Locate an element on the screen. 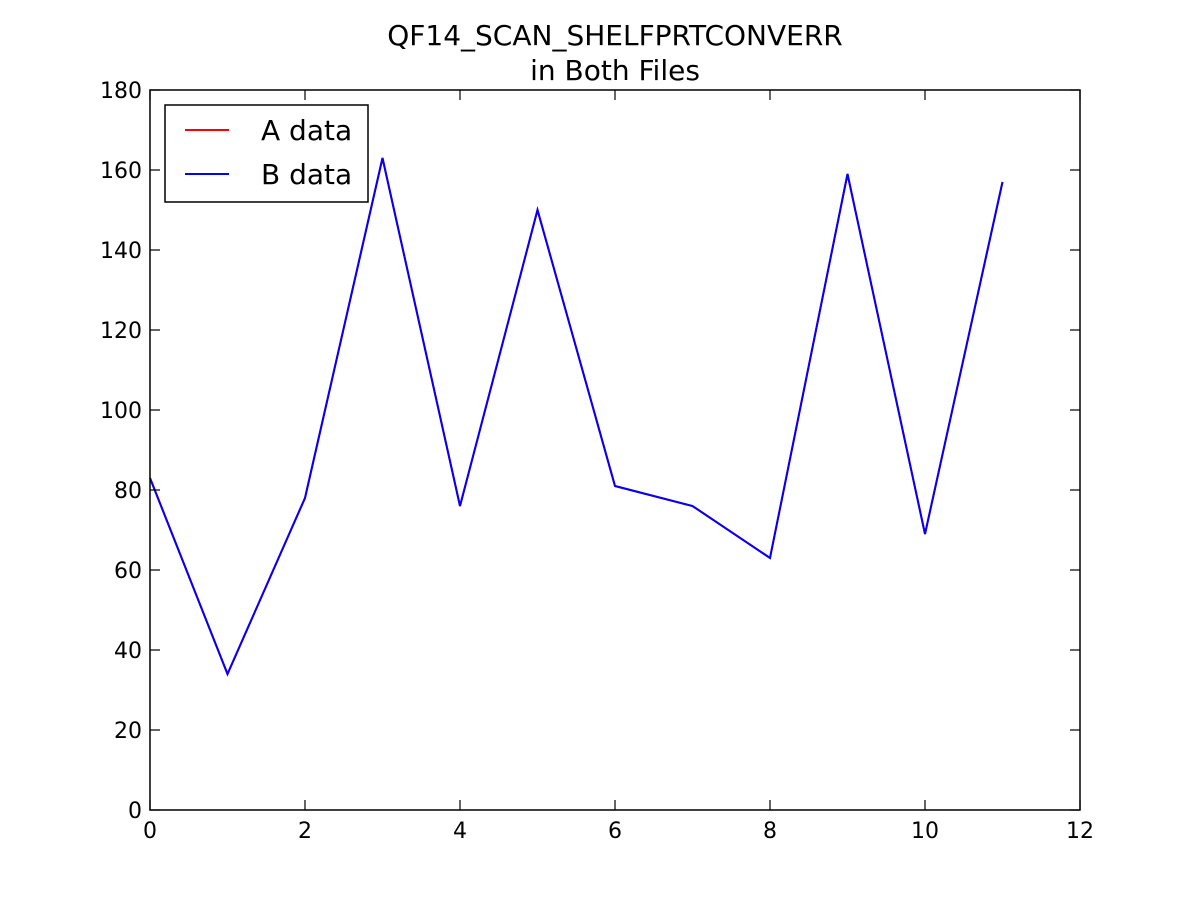 The height and width of the screenshot is (900, 1200). x-tick-label: 0 is located at coordinates (150, 831).